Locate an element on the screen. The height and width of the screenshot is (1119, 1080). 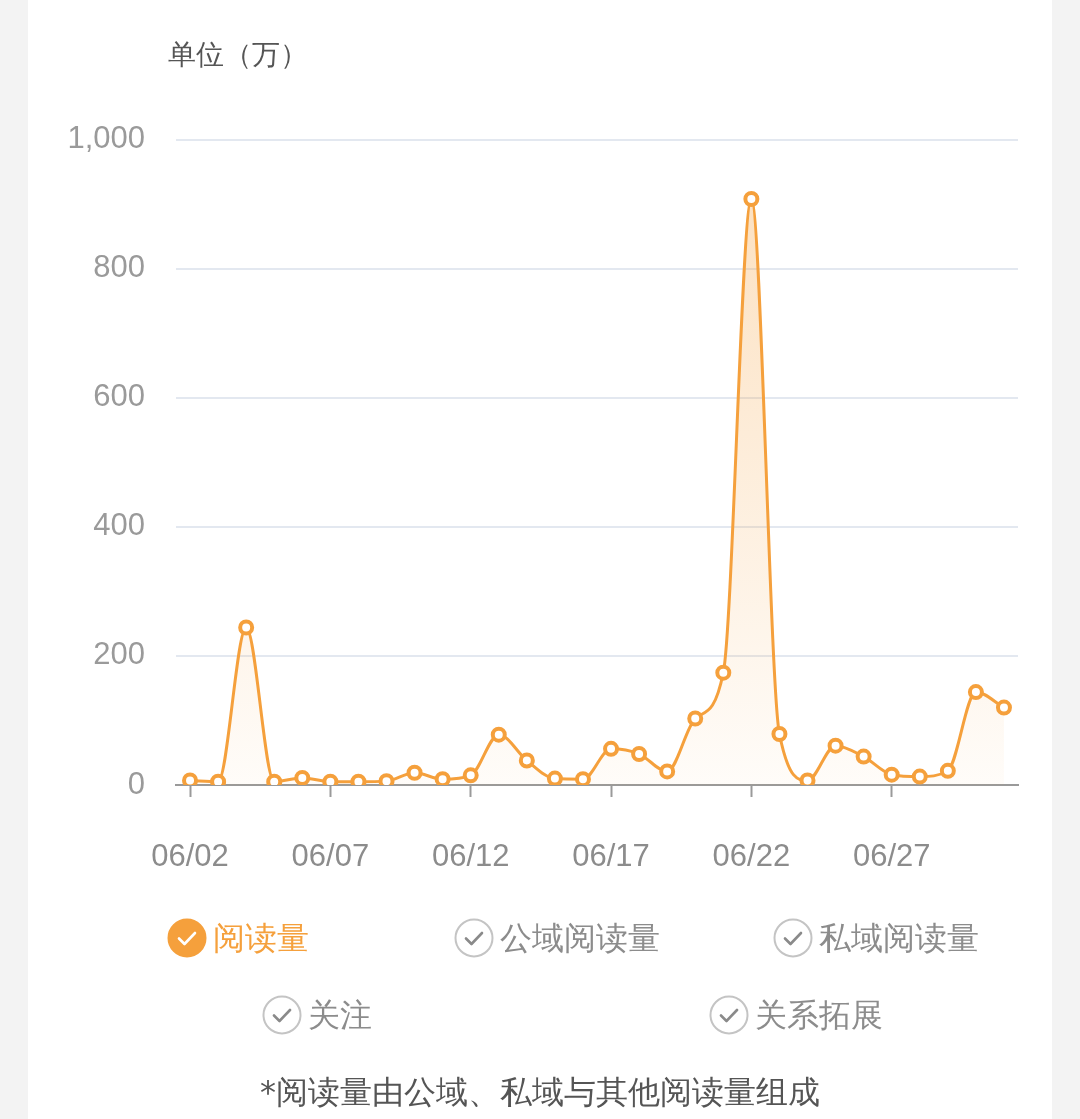
legend-label: 关注 is located at coordinates (340, 1015).